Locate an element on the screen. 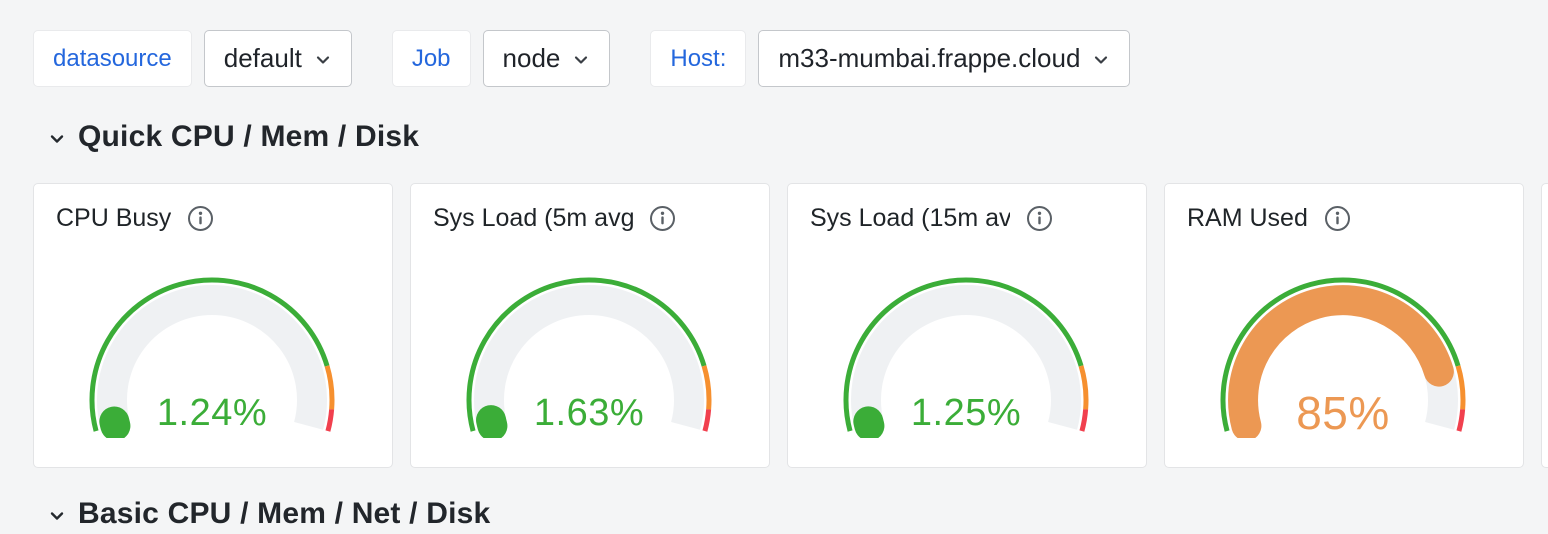 Image resolution: width=1548 pixels, height=534 pixels. panel-header: CPU Busy is located at coordinates (213, 208).